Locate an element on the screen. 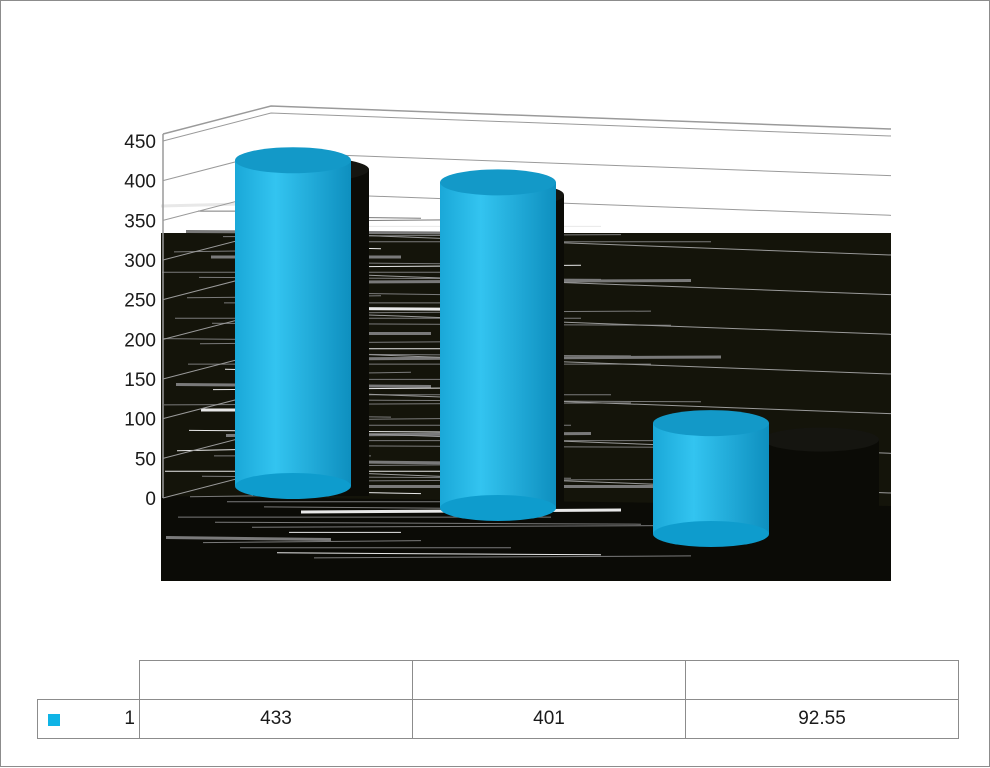 Image resolution: width=990 pixels, height=768 pixels. data-table: 1 433 401 92.55 is located at coordinates (498, 699).